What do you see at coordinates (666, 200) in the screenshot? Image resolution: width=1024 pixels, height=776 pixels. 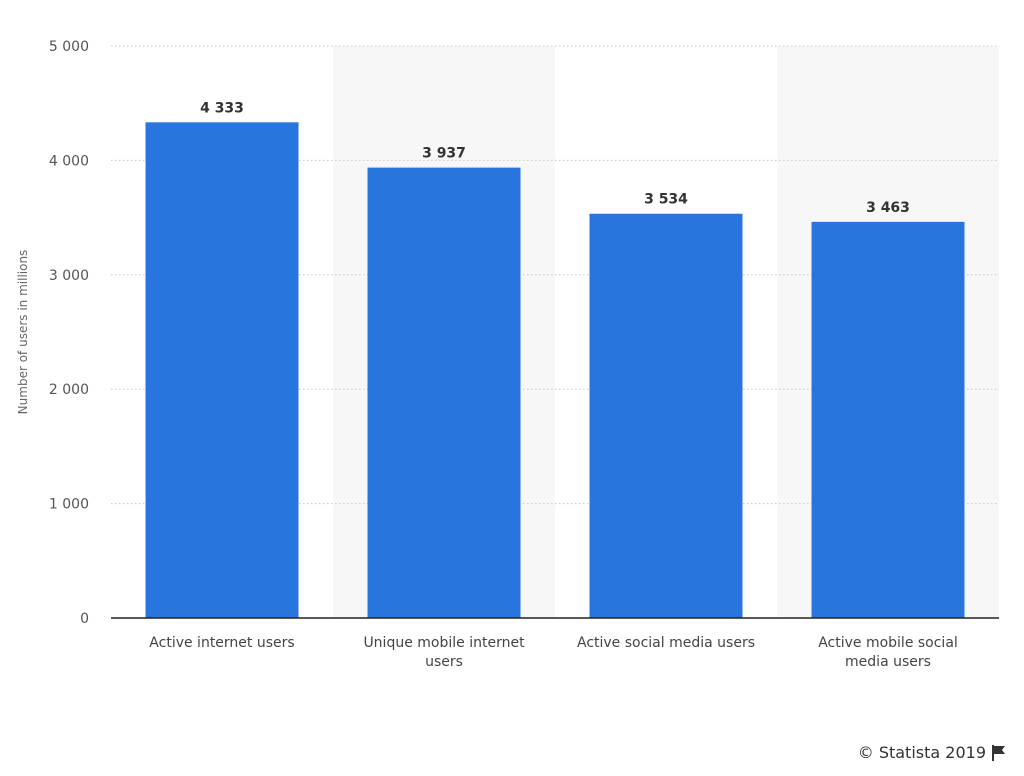 I see `data-label: 3 534` at bounding box center [666, 200].